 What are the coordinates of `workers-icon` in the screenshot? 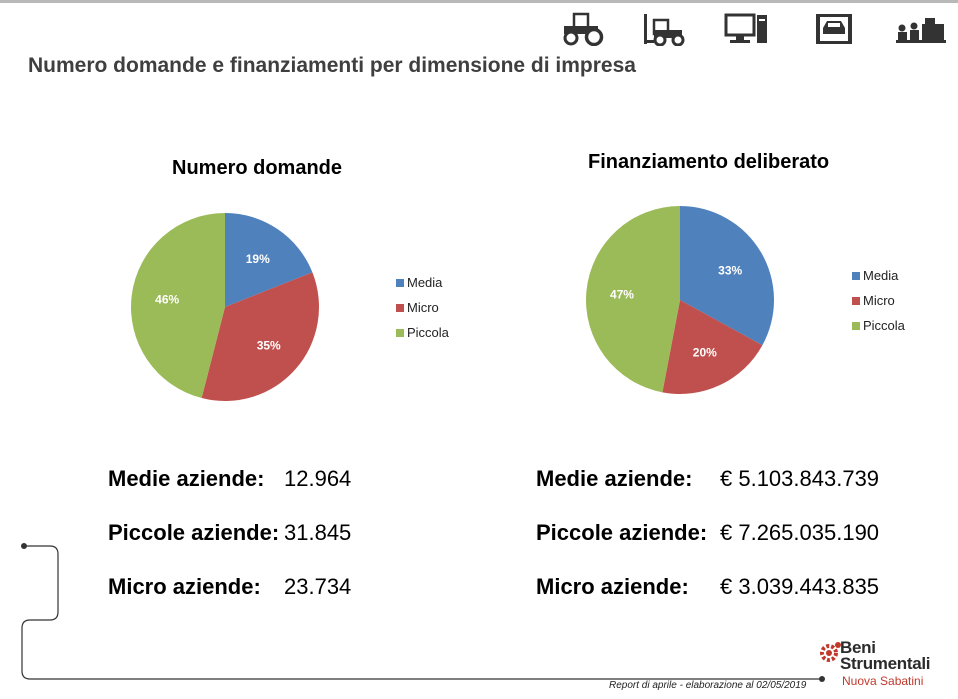 It's located at (921, 30).